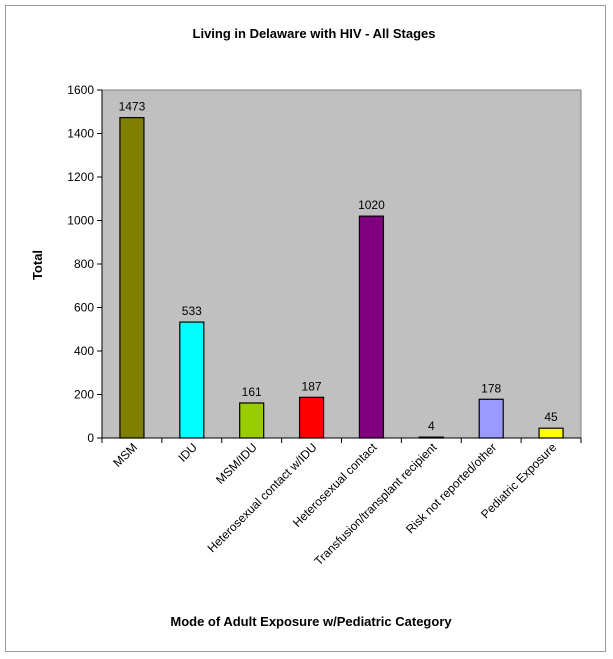  I want to click on data-label: 533, so click(192, 311).